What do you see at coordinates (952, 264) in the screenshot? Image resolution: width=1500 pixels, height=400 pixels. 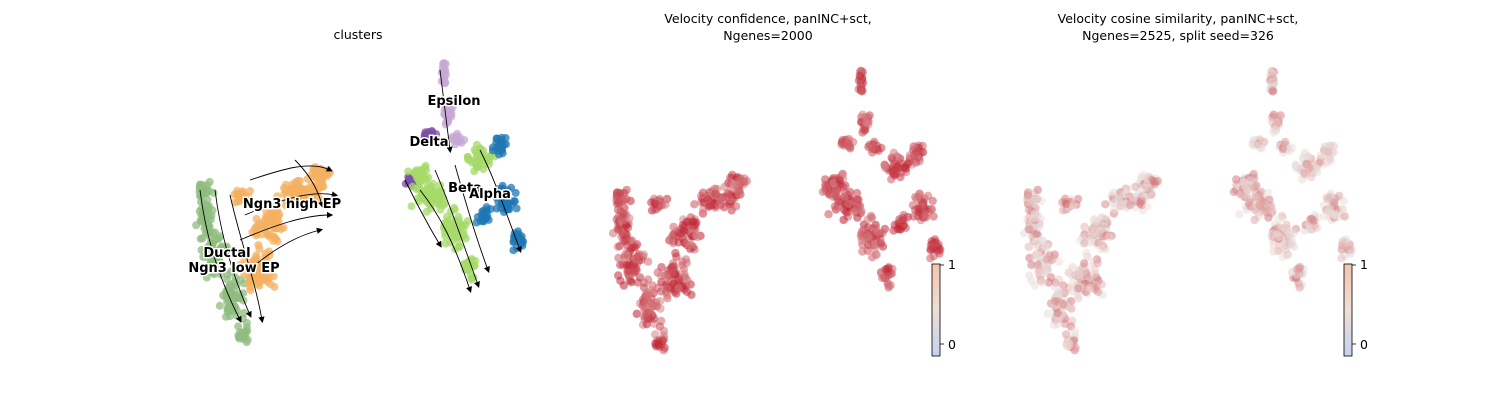 I see `panel2-colorbar-tick-1: 1` at bounding box center [952, 264].